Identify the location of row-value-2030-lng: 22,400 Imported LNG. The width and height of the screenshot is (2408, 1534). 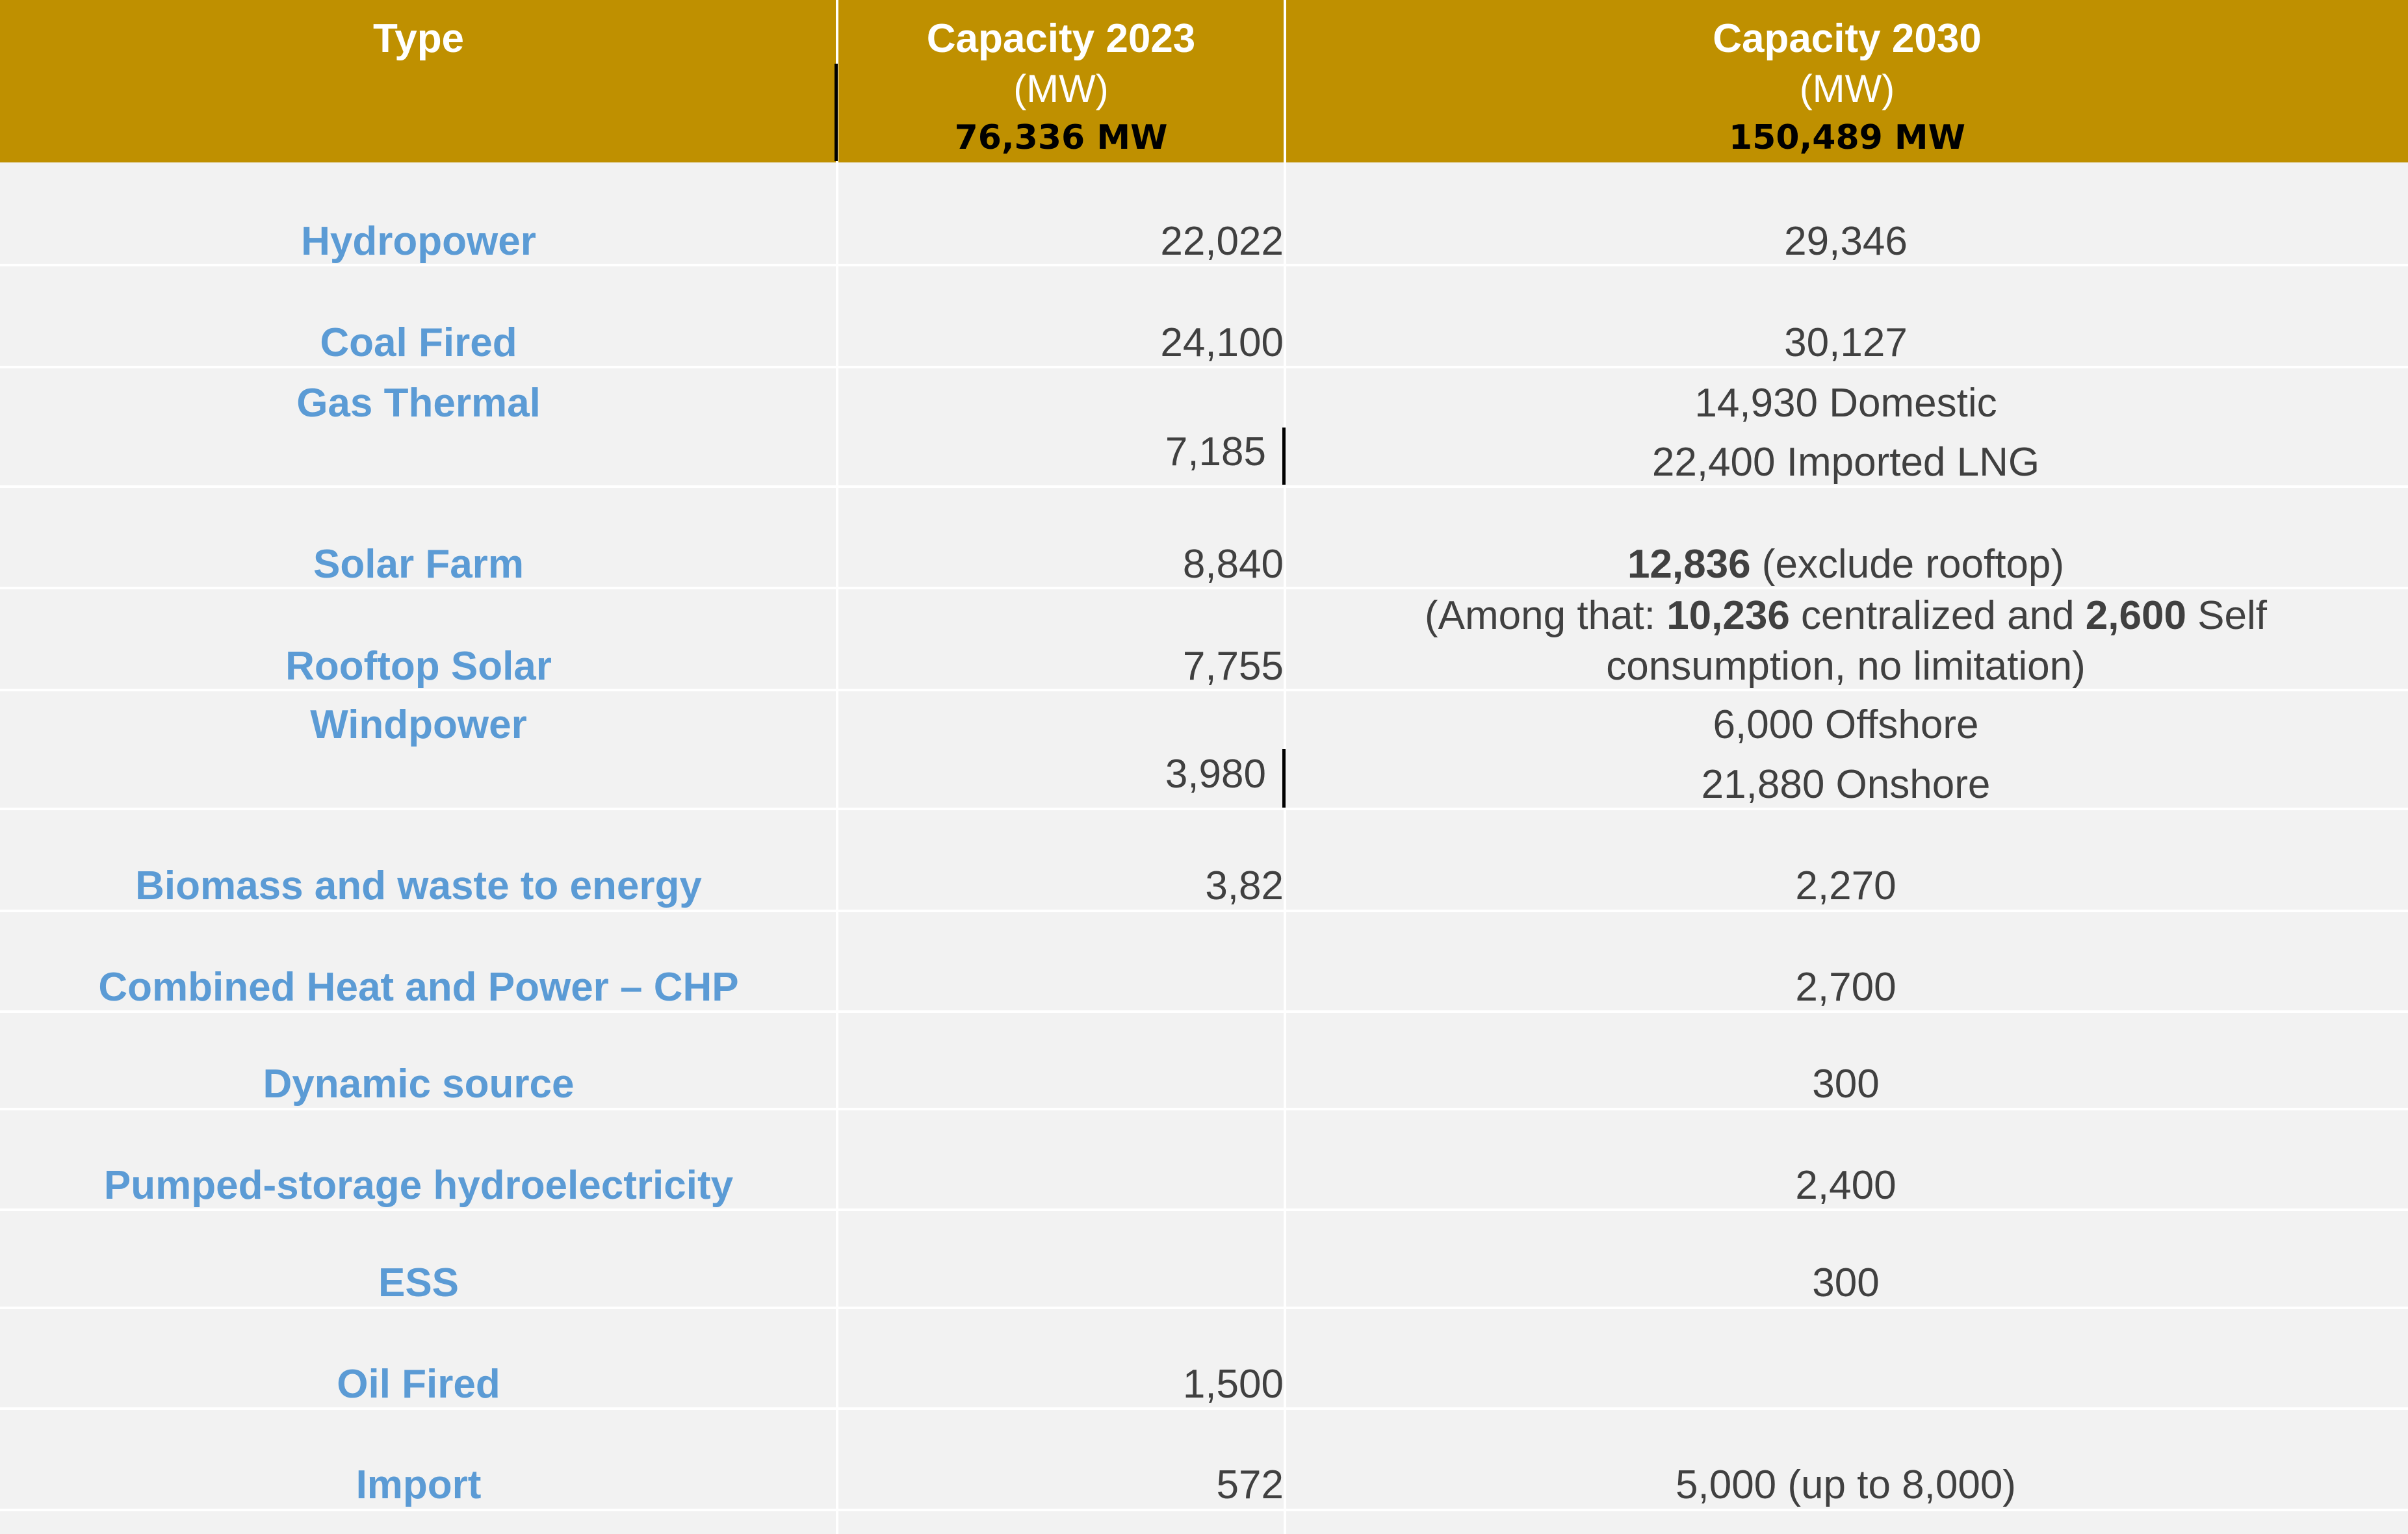
(1845, 462).